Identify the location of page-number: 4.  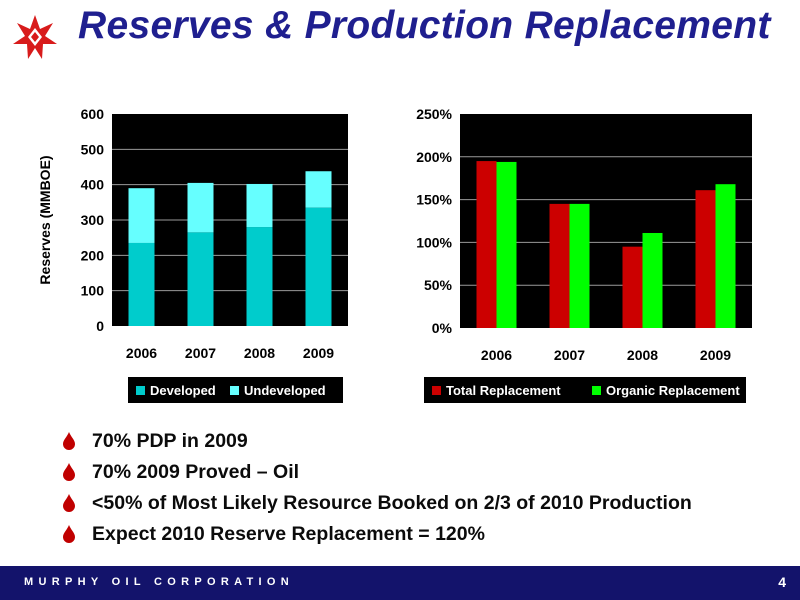
(782, 582).